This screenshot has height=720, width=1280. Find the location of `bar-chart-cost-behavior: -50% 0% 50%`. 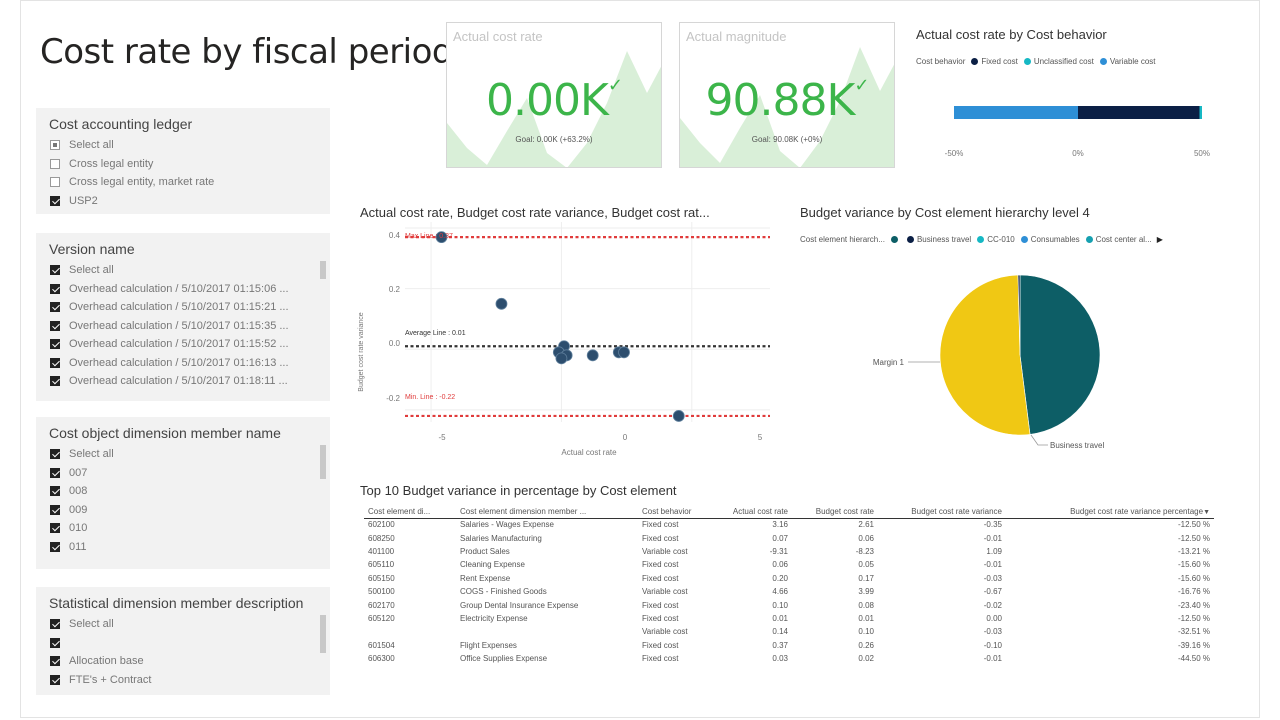

bar-chart-cost-behavior: -50% 0% 50% is located at coordinates (1070, 130).